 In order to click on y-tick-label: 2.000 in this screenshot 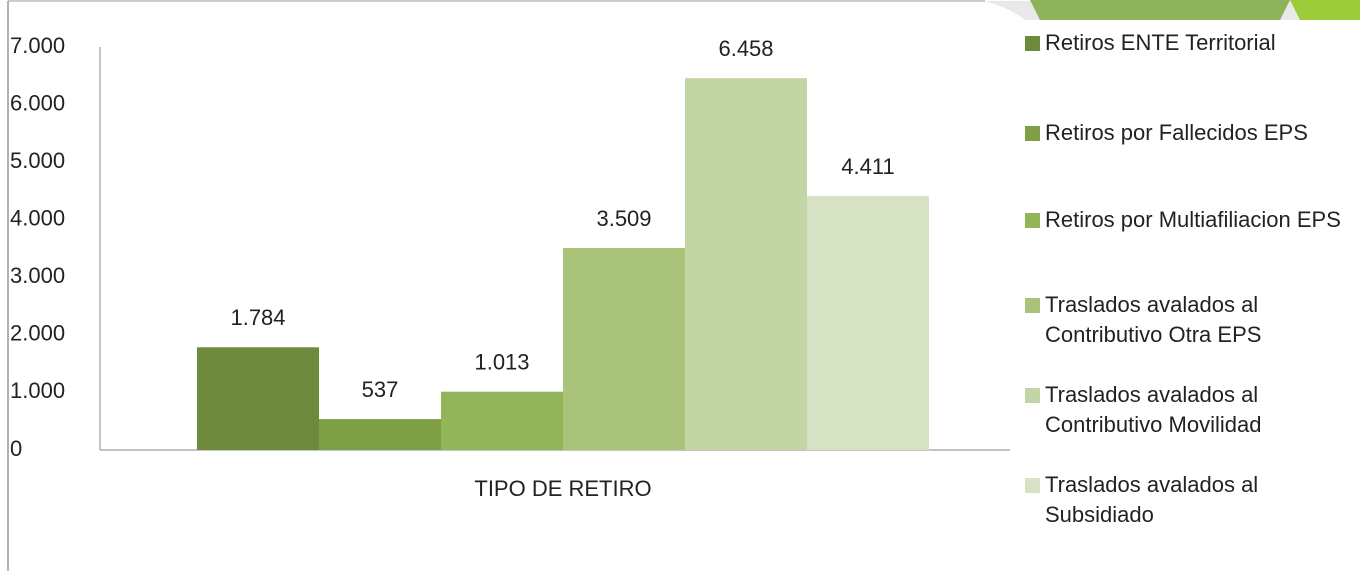, I will do `click(37, 333)`.